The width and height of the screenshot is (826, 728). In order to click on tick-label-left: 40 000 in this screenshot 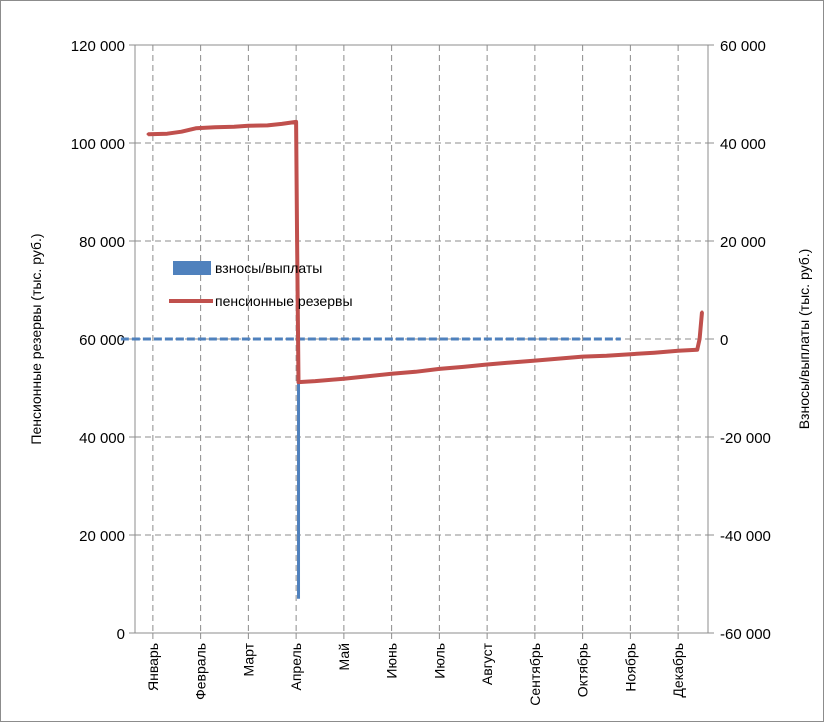, I will do `click(102, 438)`.